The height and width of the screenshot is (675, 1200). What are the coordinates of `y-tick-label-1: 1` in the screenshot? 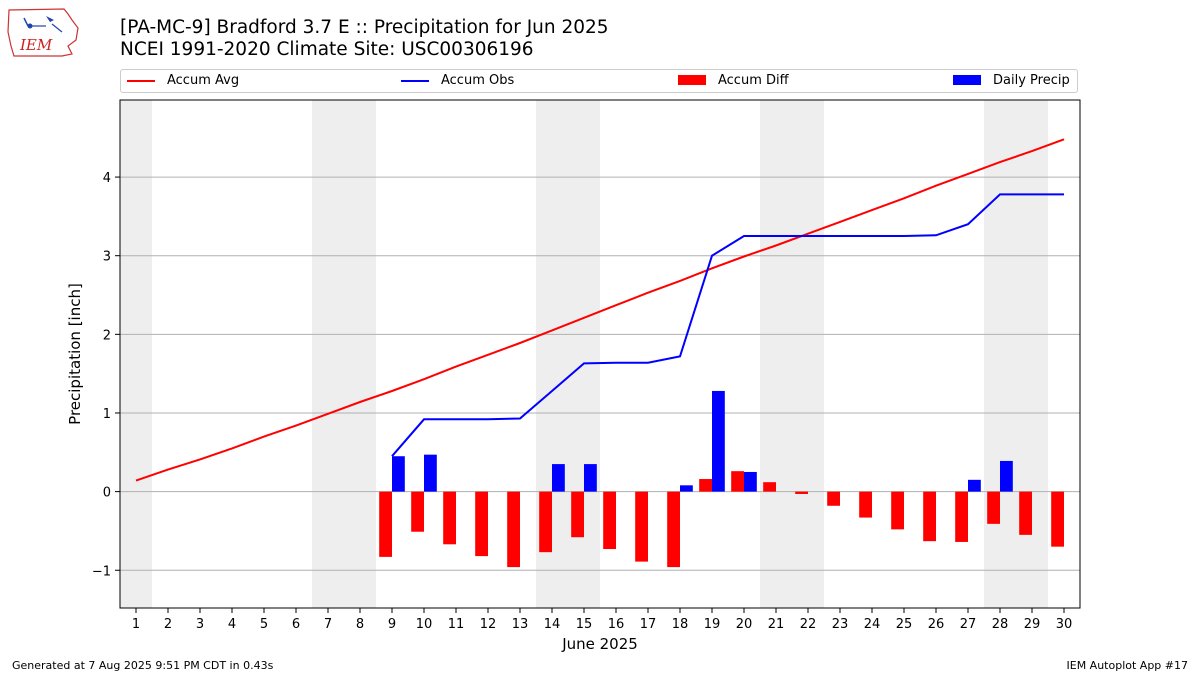 It's located at (107, 414).